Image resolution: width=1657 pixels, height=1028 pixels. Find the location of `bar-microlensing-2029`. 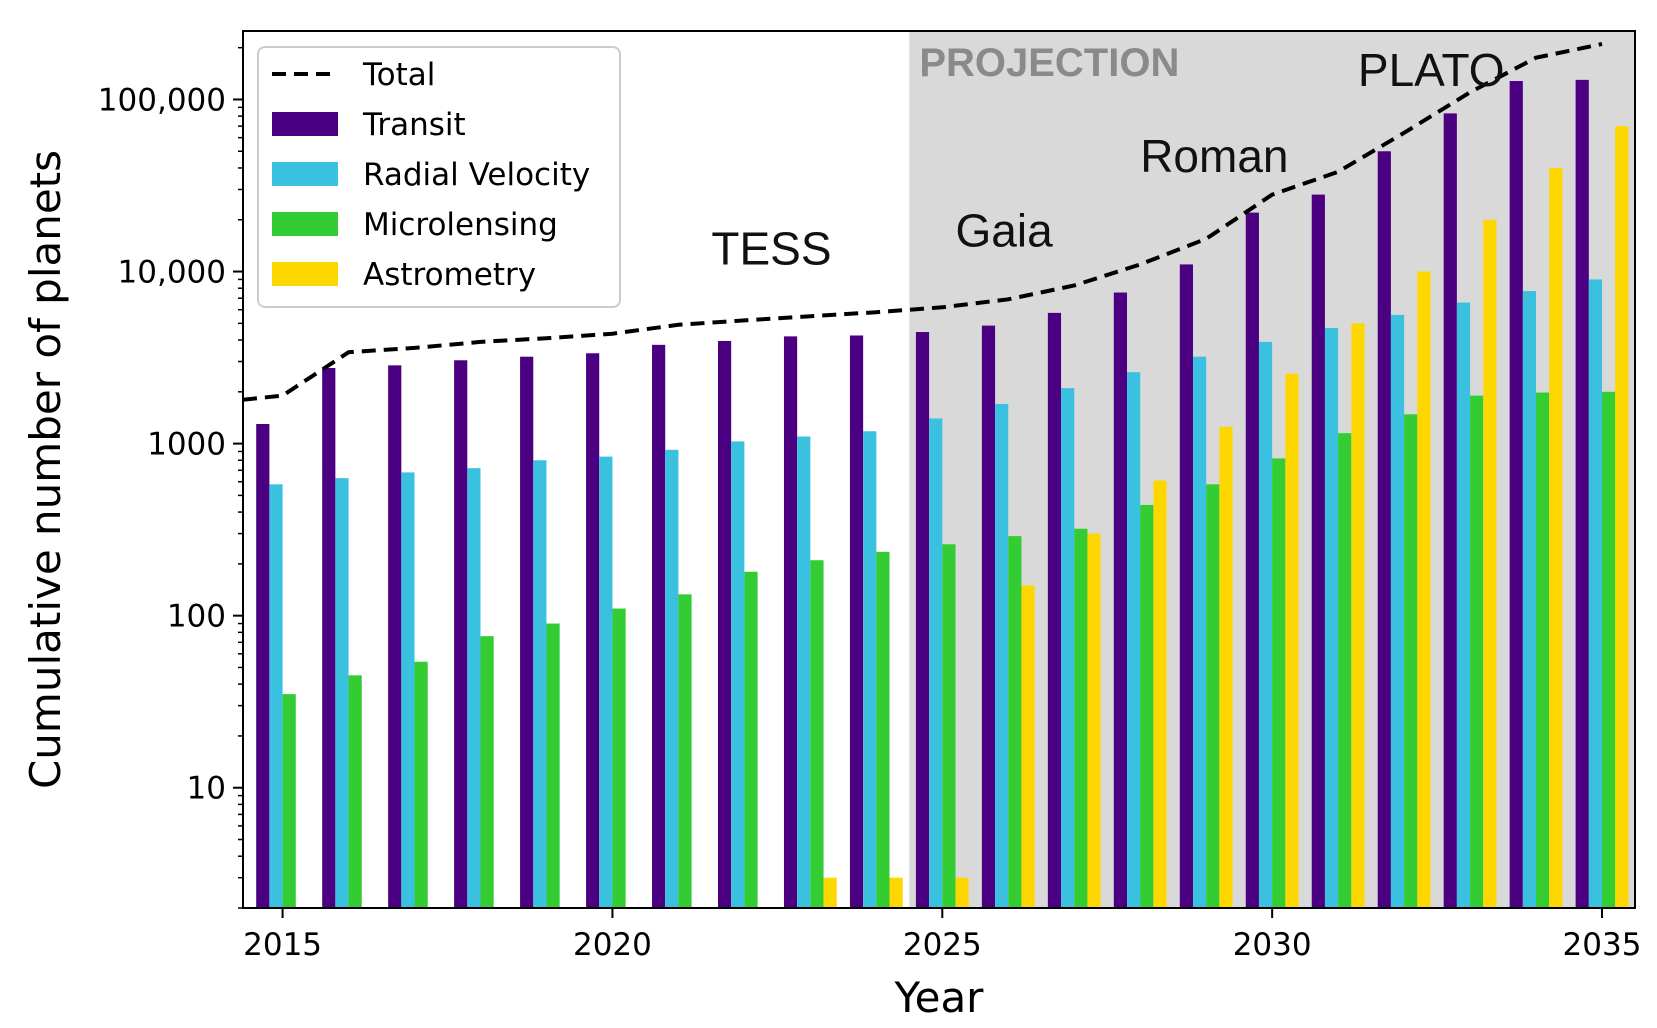

bar-microlensing-2029 is located at coordinates (1213, 696).